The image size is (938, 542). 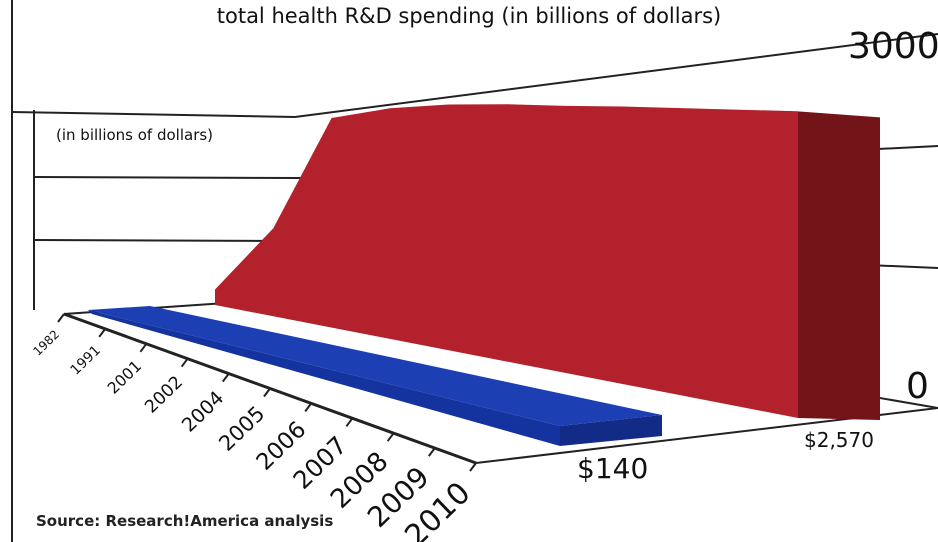 What do you see at coordinates (839, 266) in the screenshot?
I see `series-area-red-side` at bounding box center [839, 266].